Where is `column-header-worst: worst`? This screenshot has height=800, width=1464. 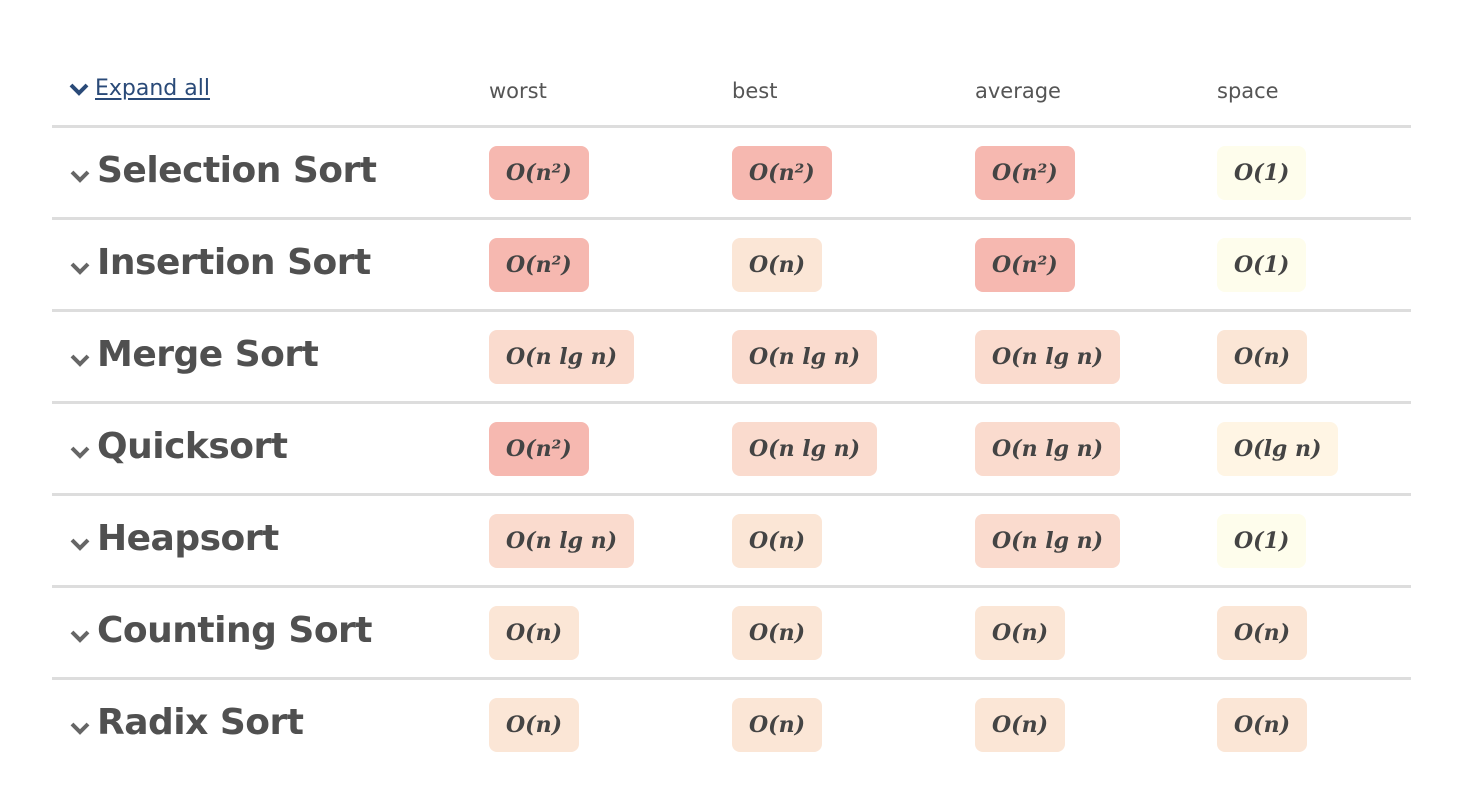 column-header-worst: worst is located at coordinates (518, 91).